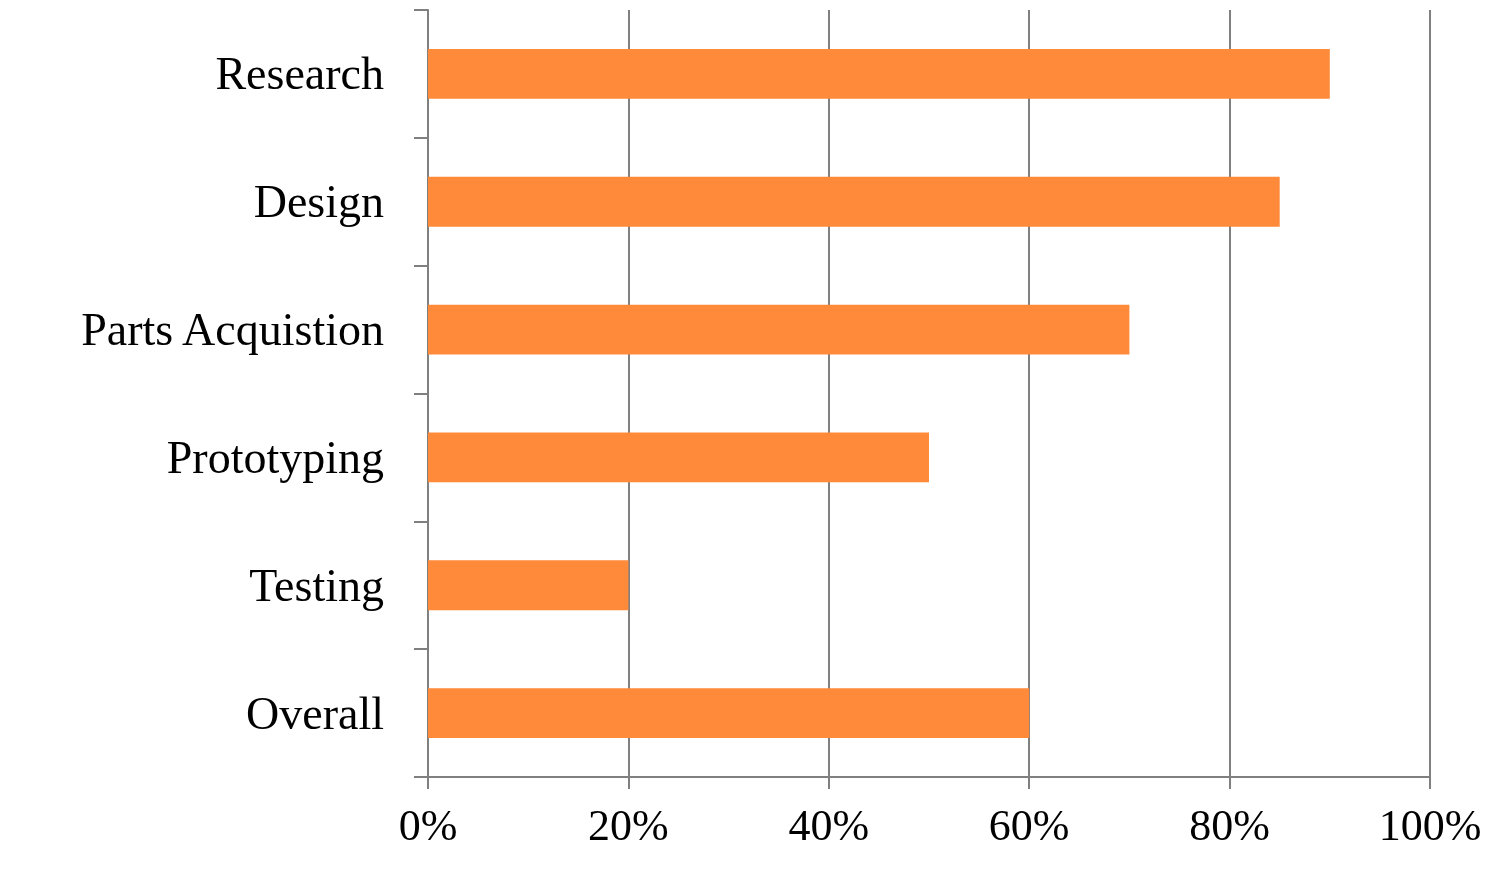 Image resolution: width=1496 pixels, height=874 pixels. What do you see at coordinates (315, 713) in the screenshot?
I see `y-tick-label: Overall` at bounding box center [315, 713].